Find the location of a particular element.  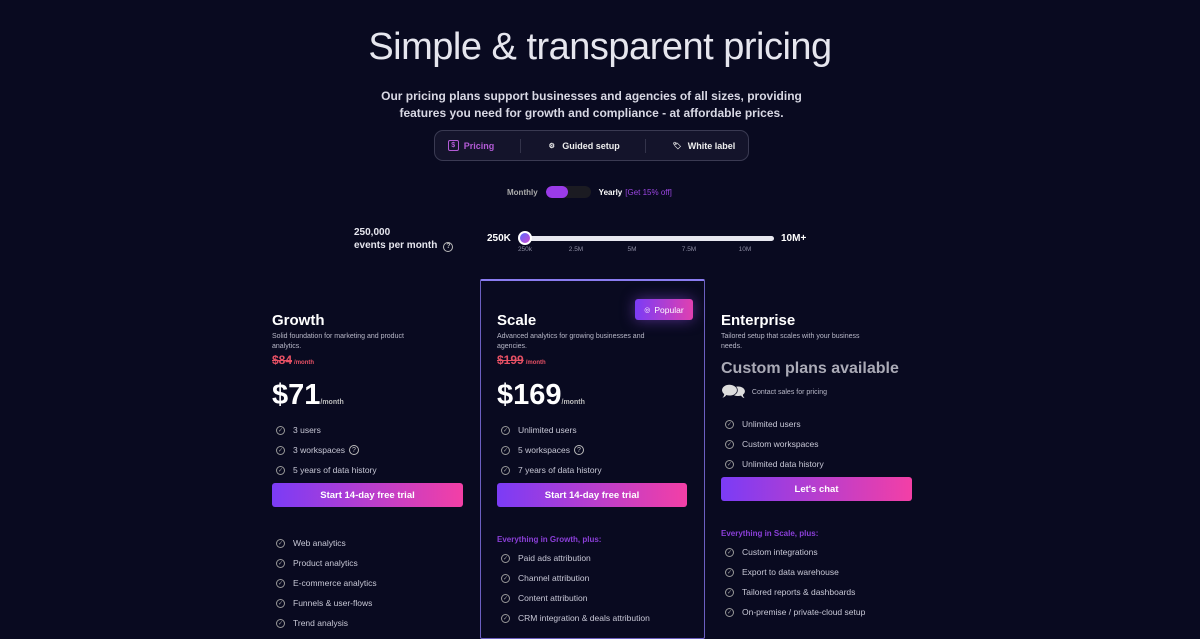

feature-item: ✓ Trend analysis is located at coordinates (312, 623).